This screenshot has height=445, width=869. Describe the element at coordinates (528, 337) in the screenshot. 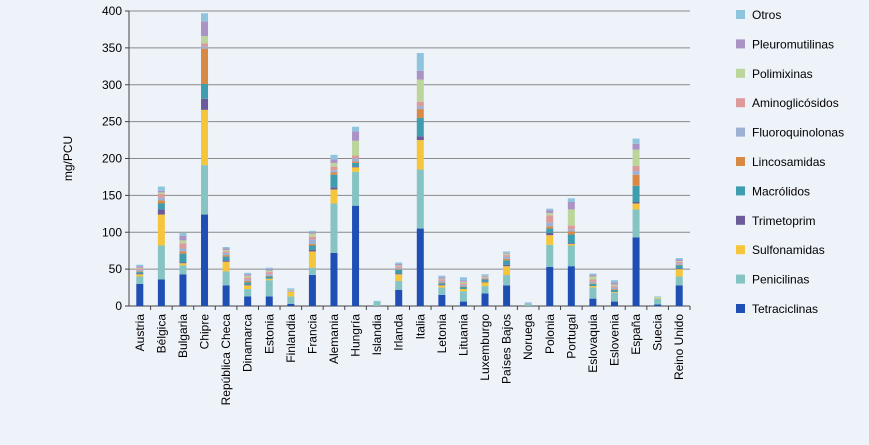

I see `x-tick-label: Noruega` at that location.